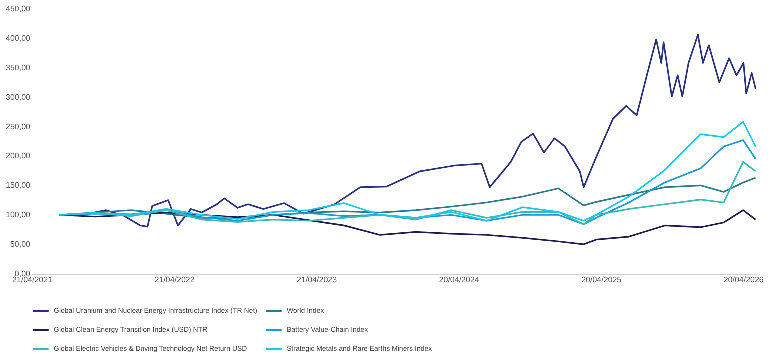 The width and height of the screenshot is (768, 358). Describe the element at coordinates (19, 67) in the screenshot. I see `y-tick-label: 350,00` at that location.